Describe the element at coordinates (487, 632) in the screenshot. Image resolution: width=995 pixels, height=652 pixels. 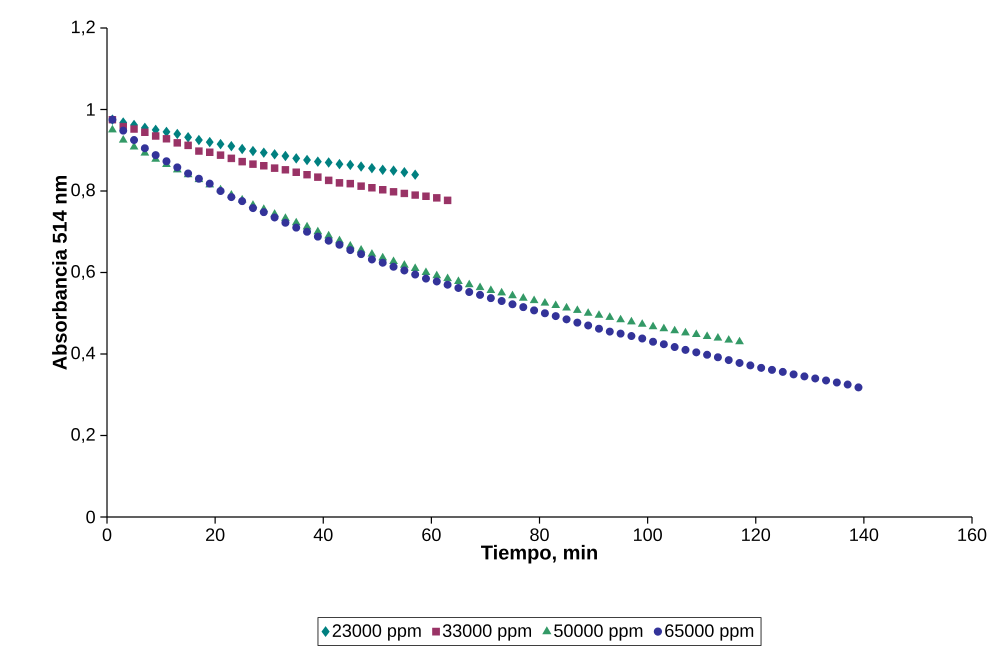
I see `legend-label: 33000 ppm` at that location.